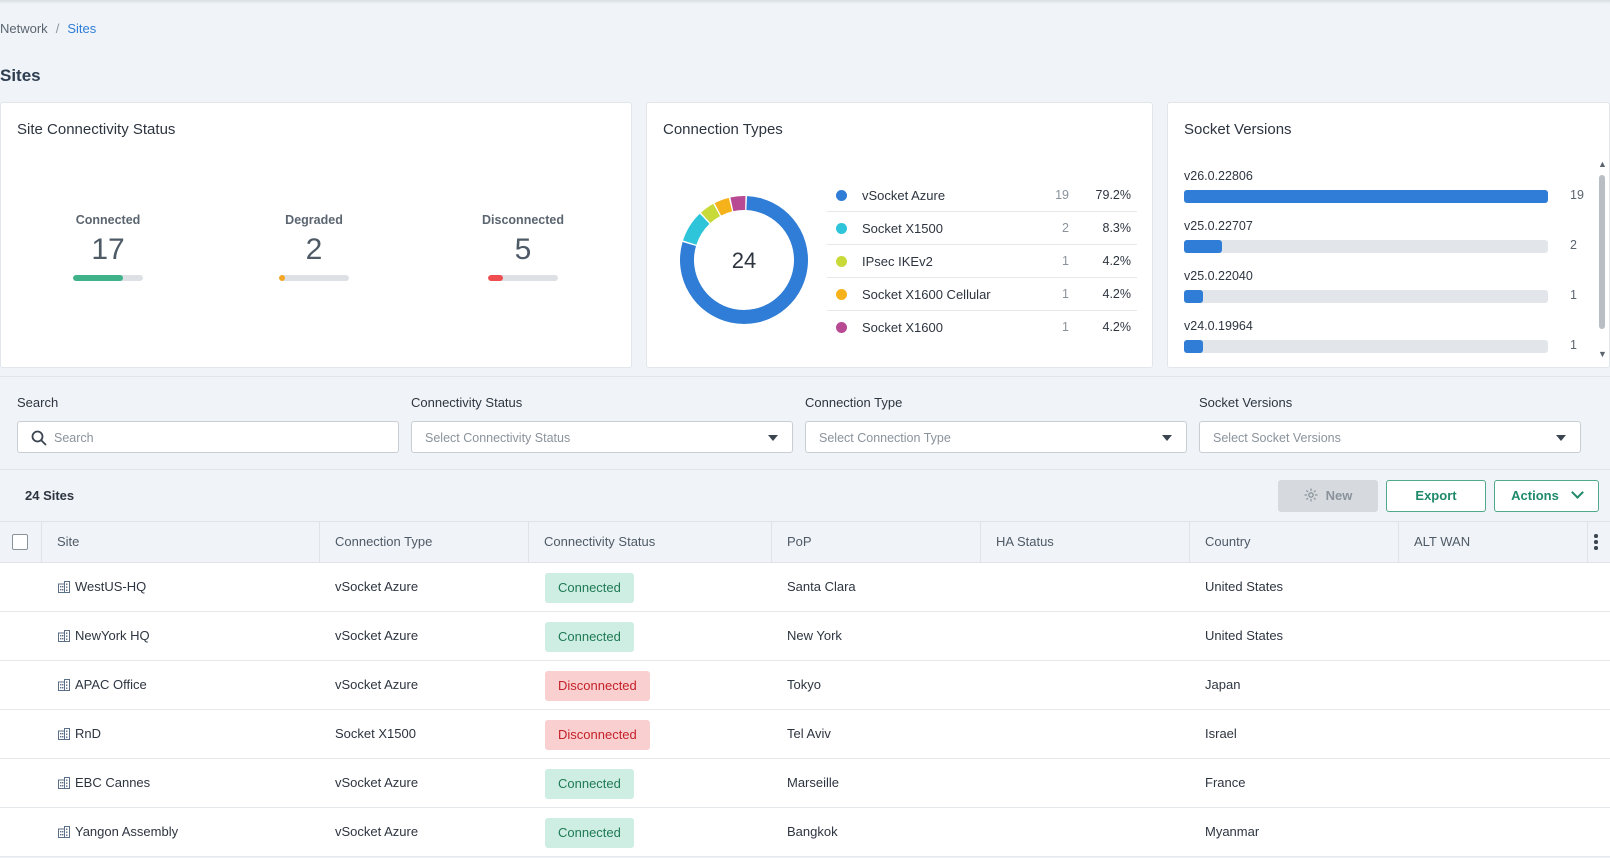  Describe the element at coordinates (314, 249) in the screenshot. I see `stat-value: 2` at that location.